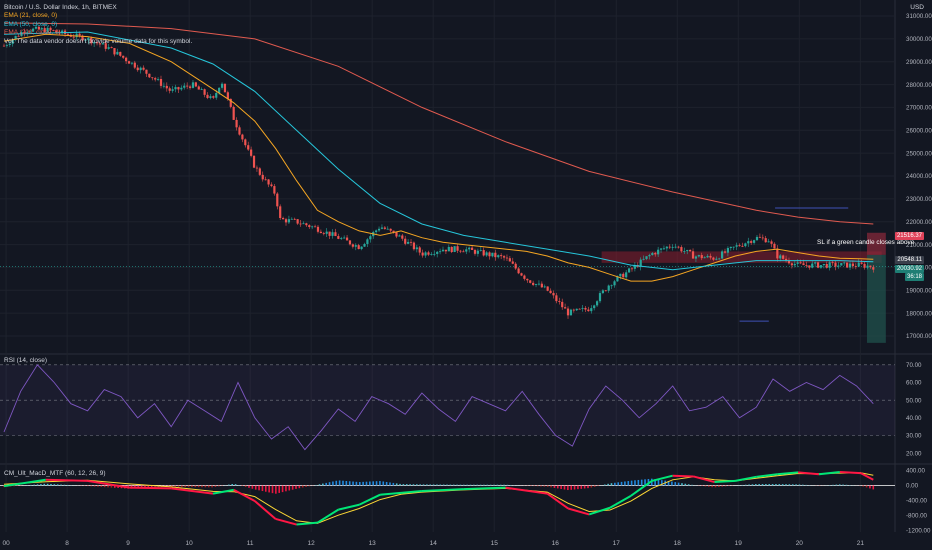 The width and height of the screenshot is (932, 550). Describe the element at coordinates (250, 543) in the screenshot. I see `x-tick-label: 11` at that location.